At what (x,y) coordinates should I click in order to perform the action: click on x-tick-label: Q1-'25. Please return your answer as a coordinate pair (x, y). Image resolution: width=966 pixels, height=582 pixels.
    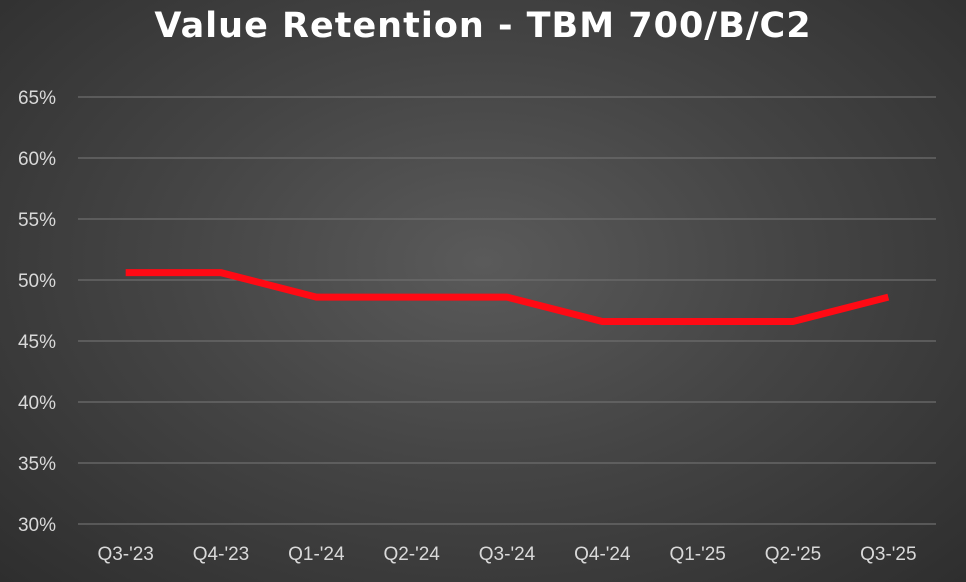
    Looking at the image, I should click on (697, 554).